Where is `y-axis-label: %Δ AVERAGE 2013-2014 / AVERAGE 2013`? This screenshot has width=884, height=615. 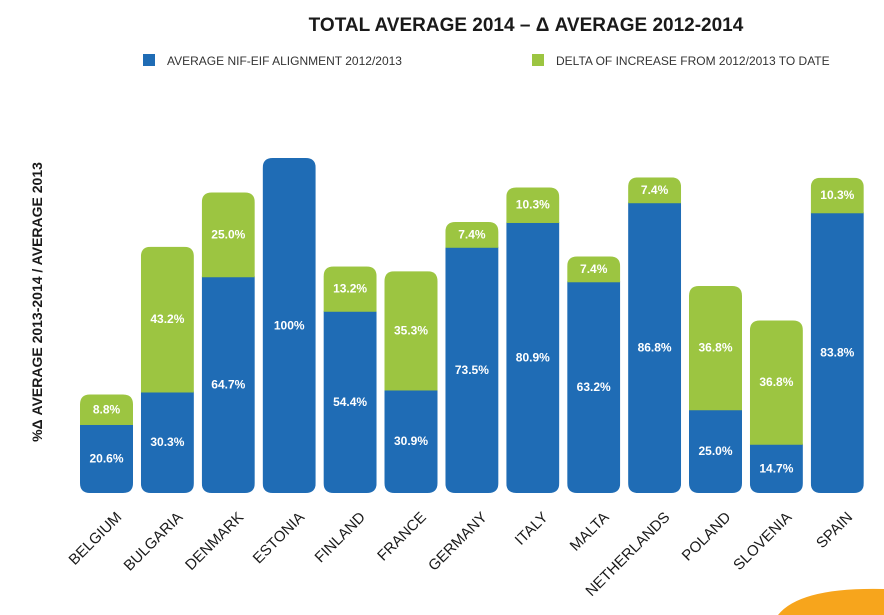 y-axis-label: %Δ AVERAGE 2013-2014 / AVERAGE 2013 is located at coordinates (37, 302).